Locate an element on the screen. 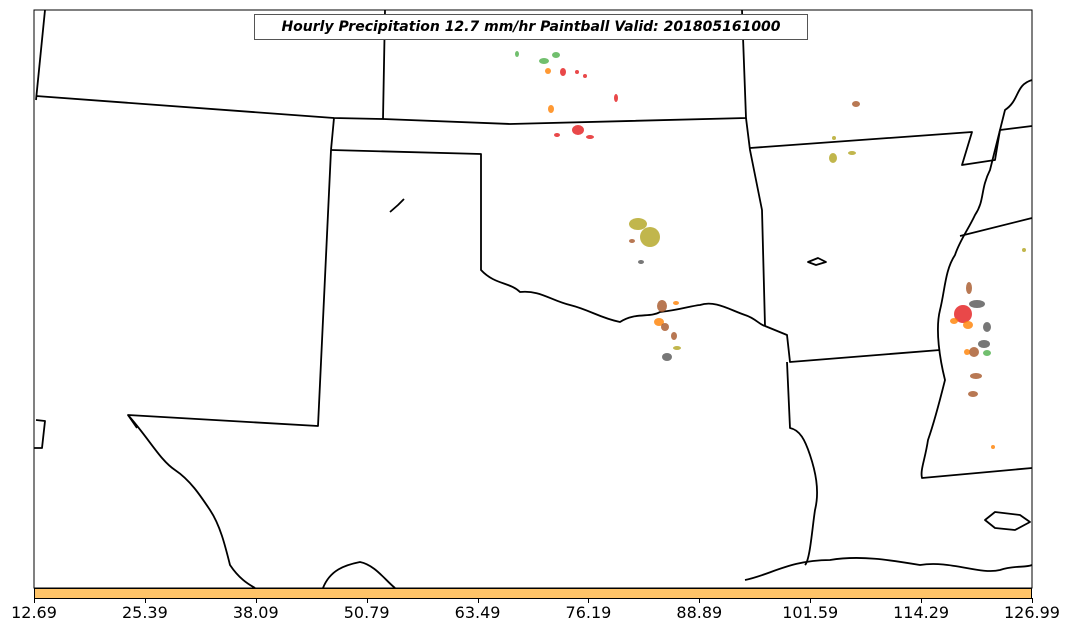 This screenshot has width=1070, height=633. colorbar-tick-label: 126.99 is located at coordinates (1032, 612).